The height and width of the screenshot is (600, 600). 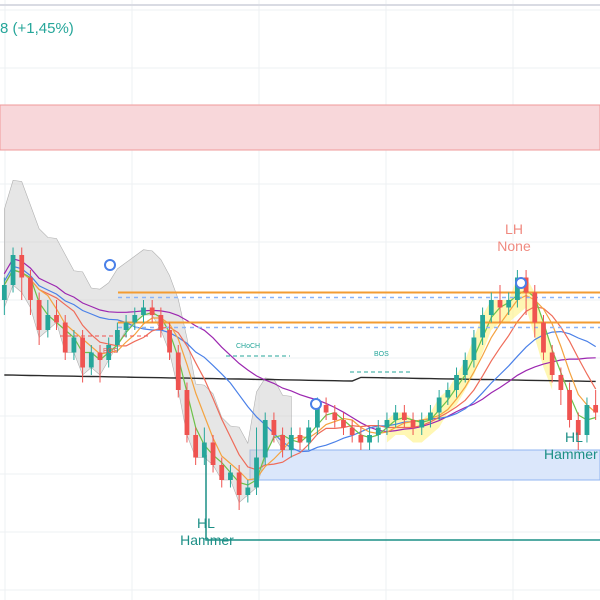 I want to click on trend-cloud, so click(x=469, y=360).